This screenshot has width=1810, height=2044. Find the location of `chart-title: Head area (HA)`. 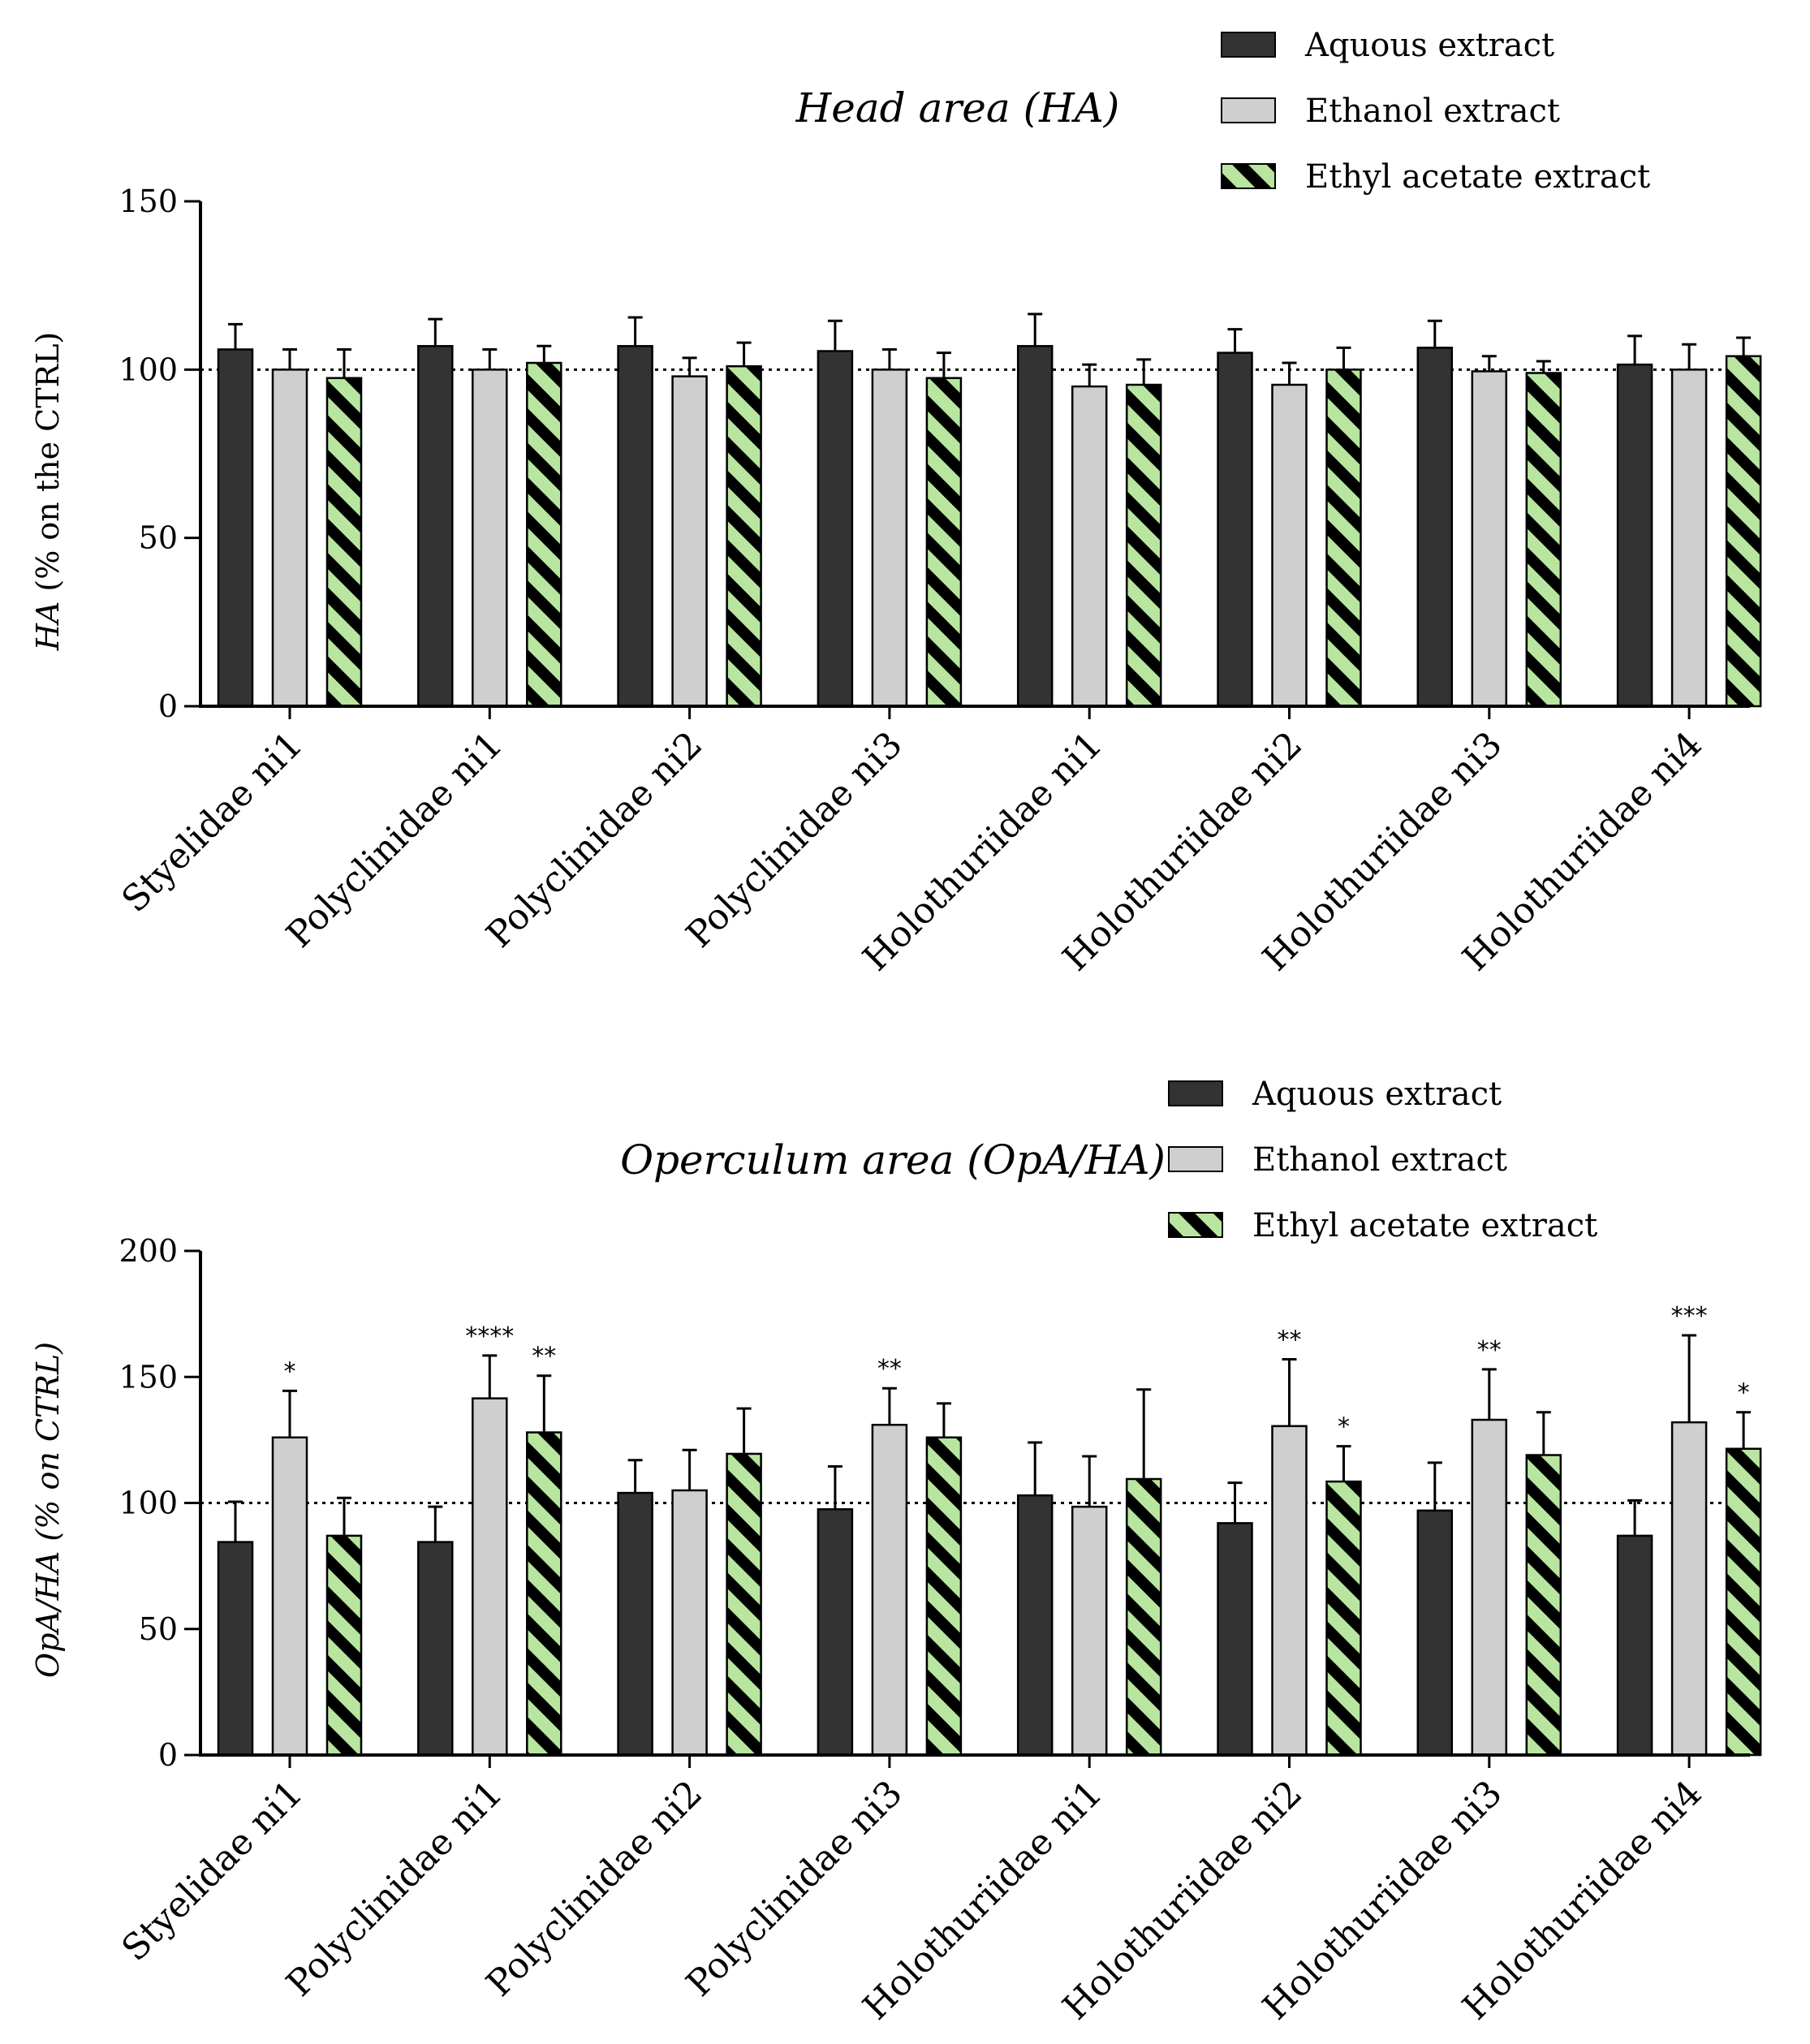

chart-title: Head area (HA) is located at coordinates (958, 108).